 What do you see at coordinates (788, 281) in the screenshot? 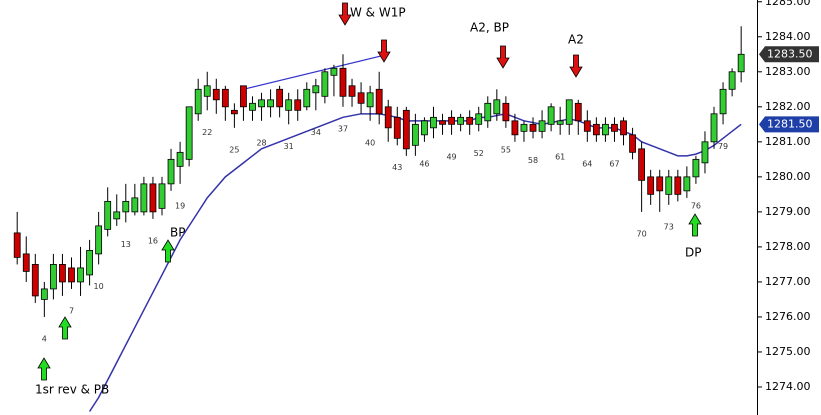
I see `y-tick-label: 1277.00` at bounding box center [788, 281].